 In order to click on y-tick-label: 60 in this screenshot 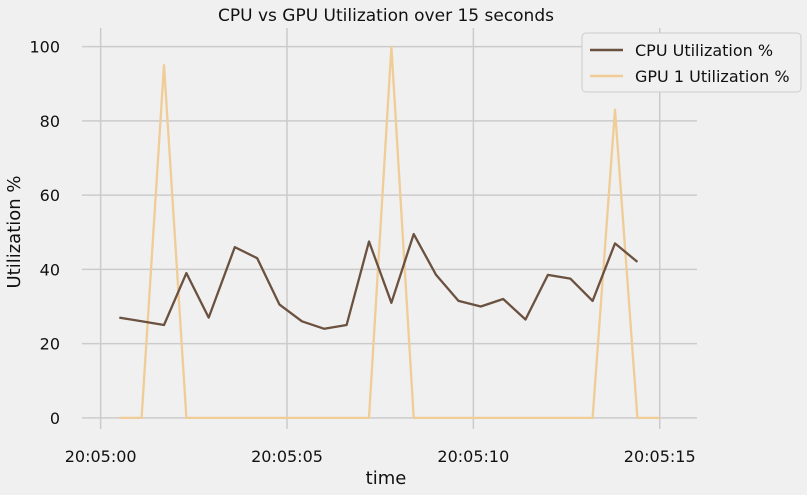, I will do `click(50, 195)`.